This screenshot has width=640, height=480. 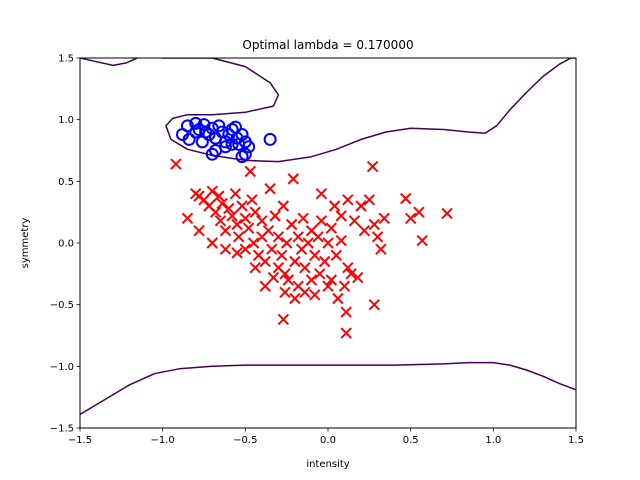 What do you see at coordinates (328, 440) in the screenshot?
I see `x-tick-label: 0.0` at bounding box center [328, 440].